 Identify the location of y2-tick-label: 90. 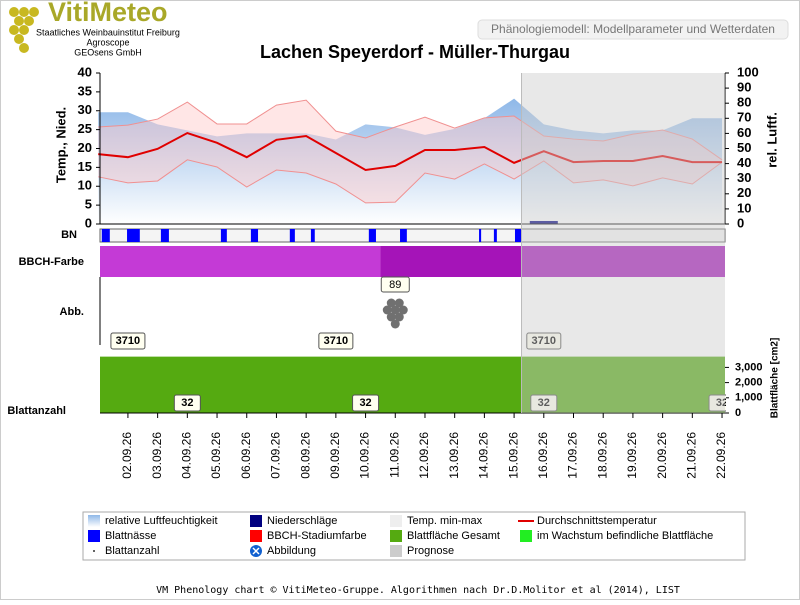
(744, 87).